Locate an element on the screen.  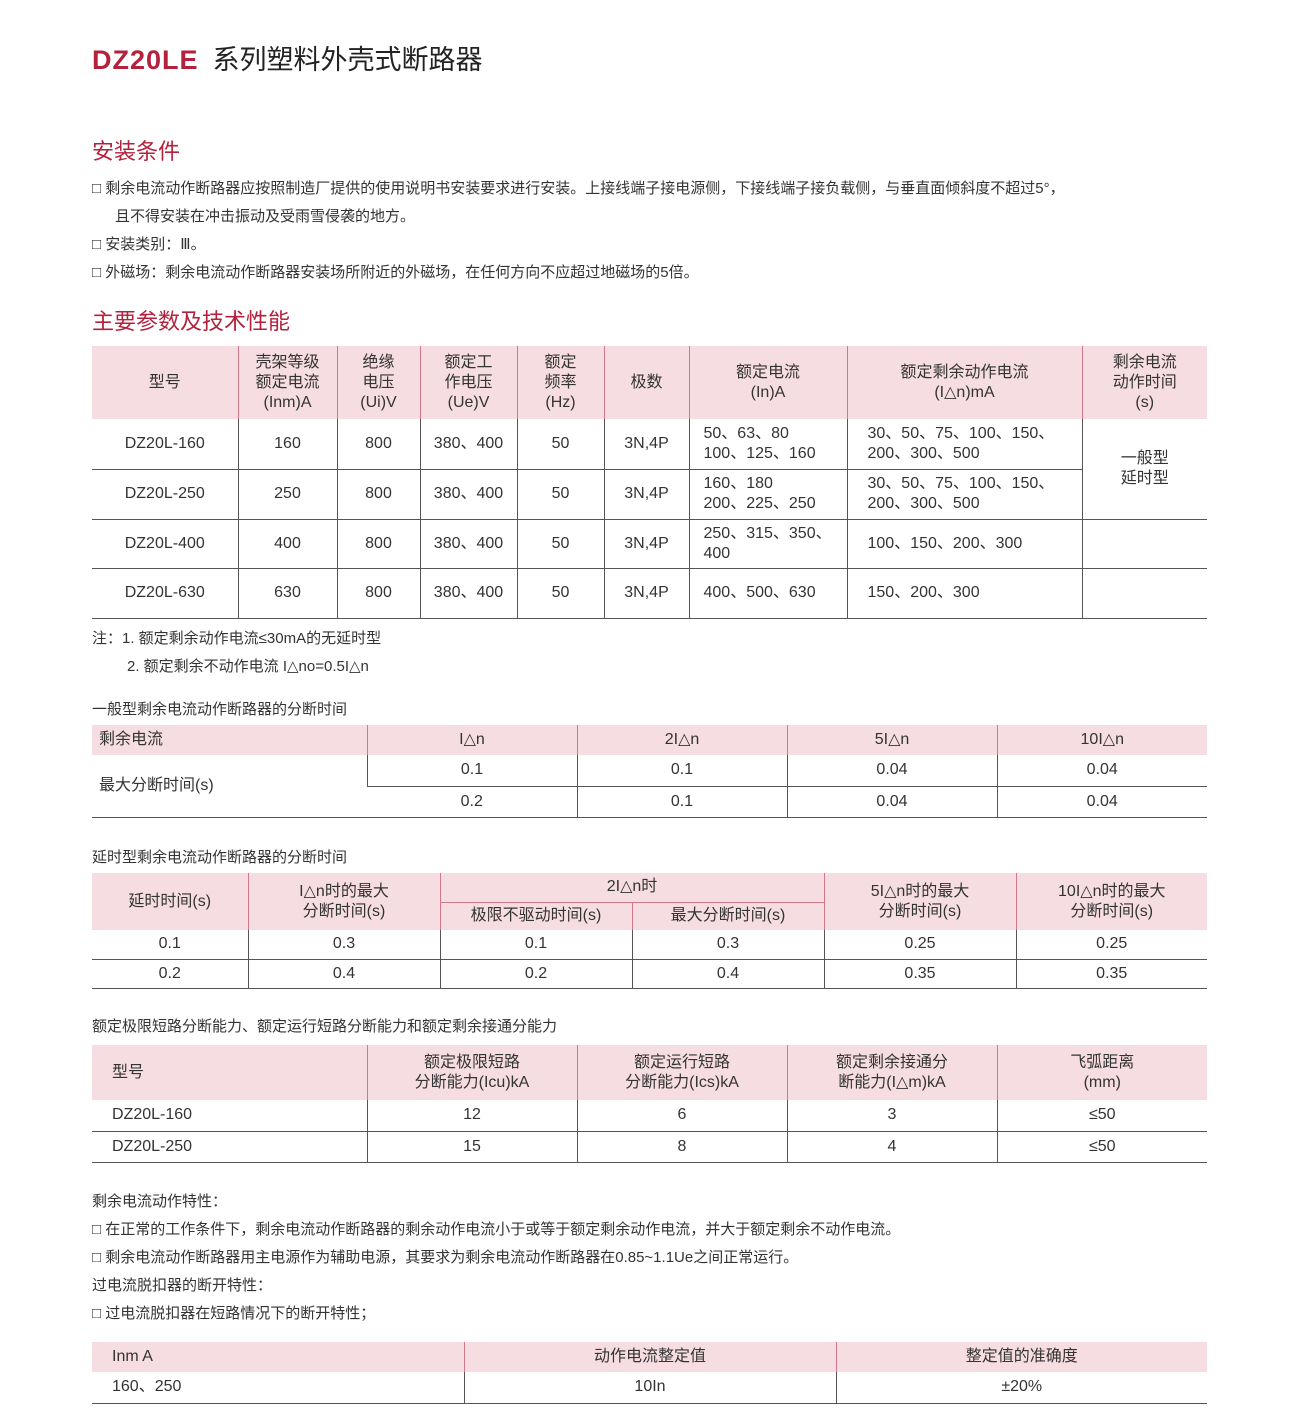
params-heading: 主要参数及技术性能 is located at coordinates (191, 321).